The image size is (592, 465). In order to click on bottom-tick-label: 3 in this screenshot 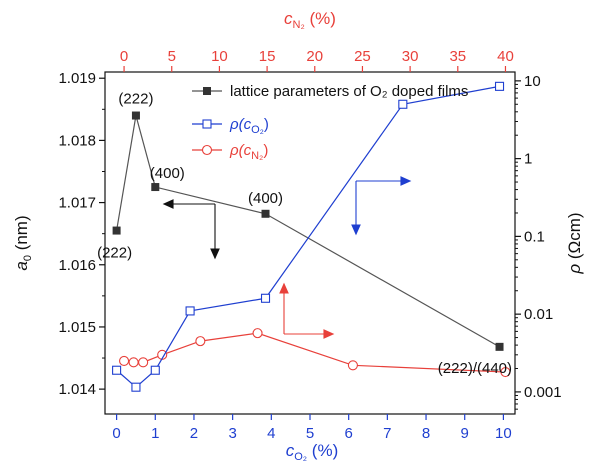, I will do `click(232, 433)`.